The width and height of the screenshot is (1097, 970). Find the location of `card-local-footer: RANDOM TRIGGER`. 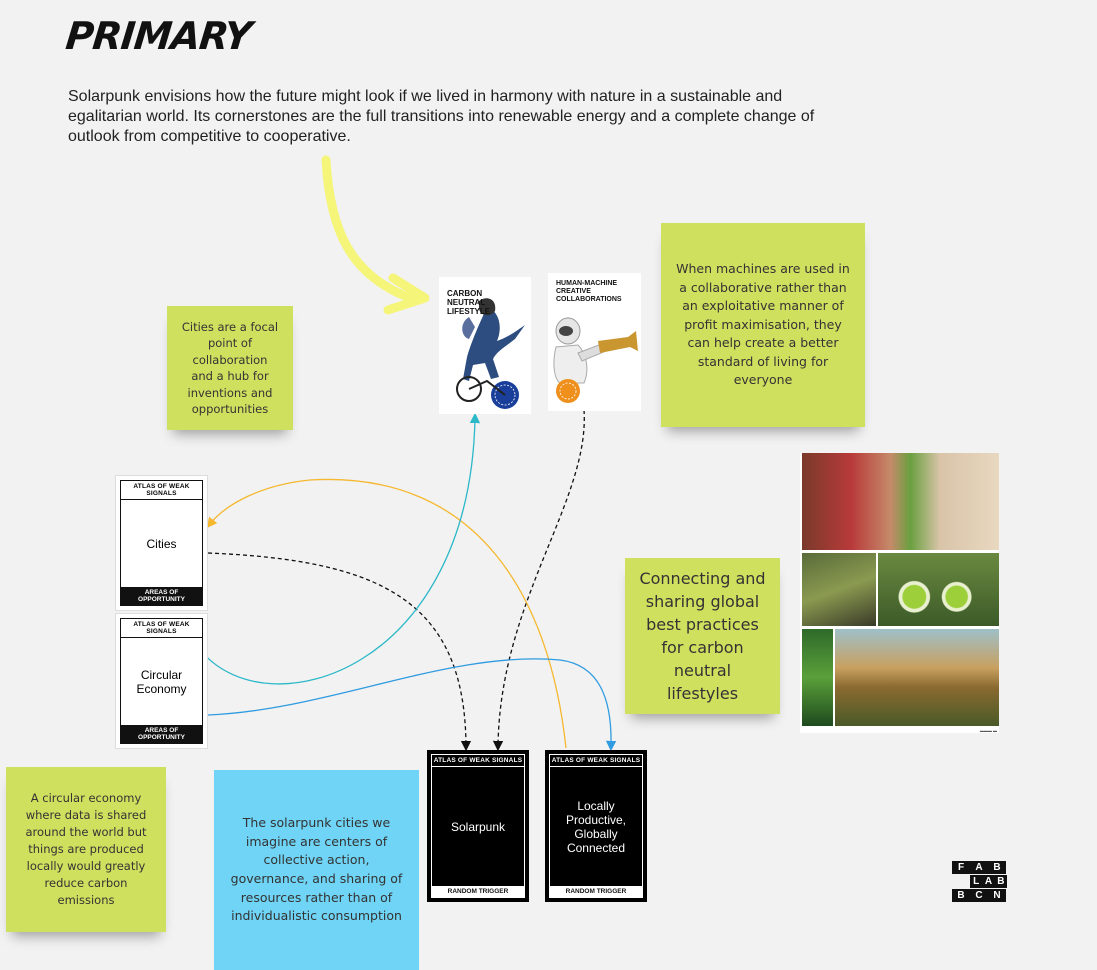

card-local-footer: RANDOM TRIGGER is located at coordinates (596, 891).